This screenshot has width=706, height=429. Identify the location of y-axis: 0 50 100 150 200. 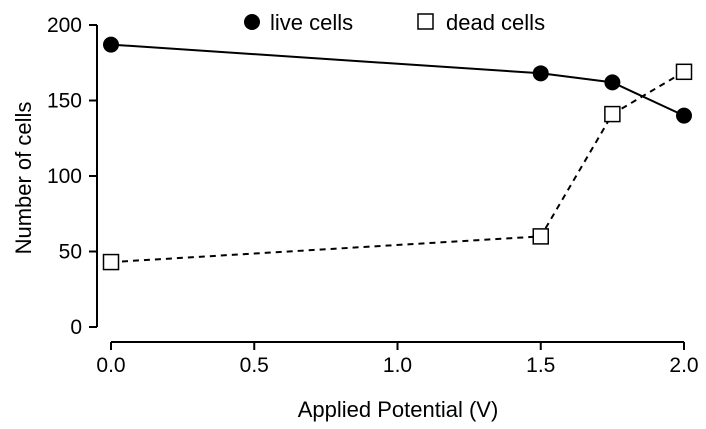
(72, 176).